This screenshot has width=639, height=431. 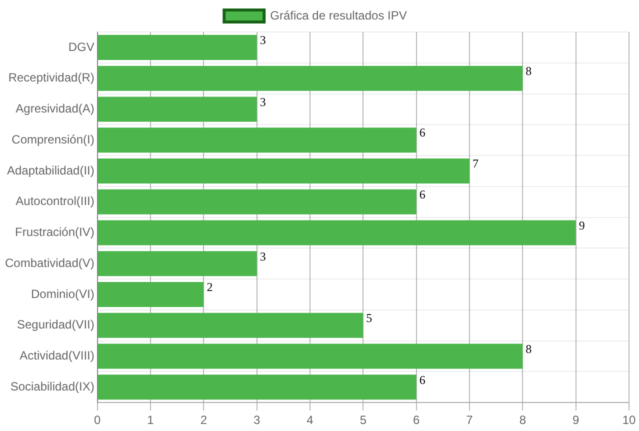 I want to click on x-tick-label: 1, so click(x=150, y=420).